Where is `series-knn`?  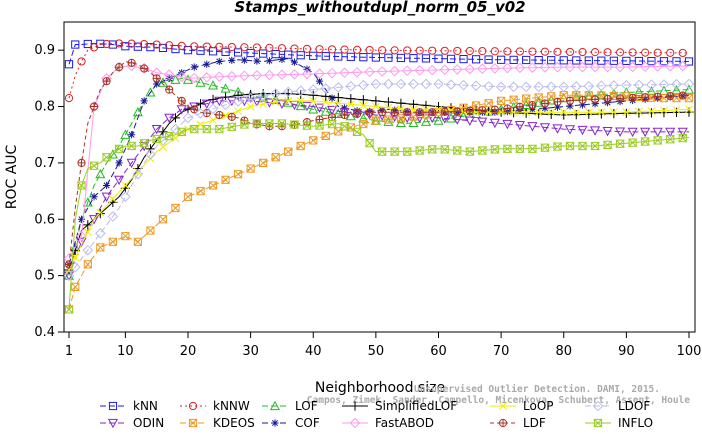 series-knn is located at coordinates (379, 54).